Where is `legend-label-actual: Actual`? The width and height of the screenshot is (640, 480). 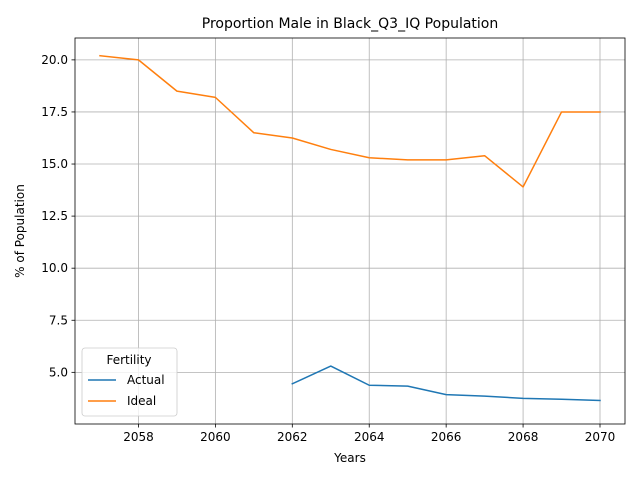 legend-label-actual: Actual is located at coordinates (146, 380).